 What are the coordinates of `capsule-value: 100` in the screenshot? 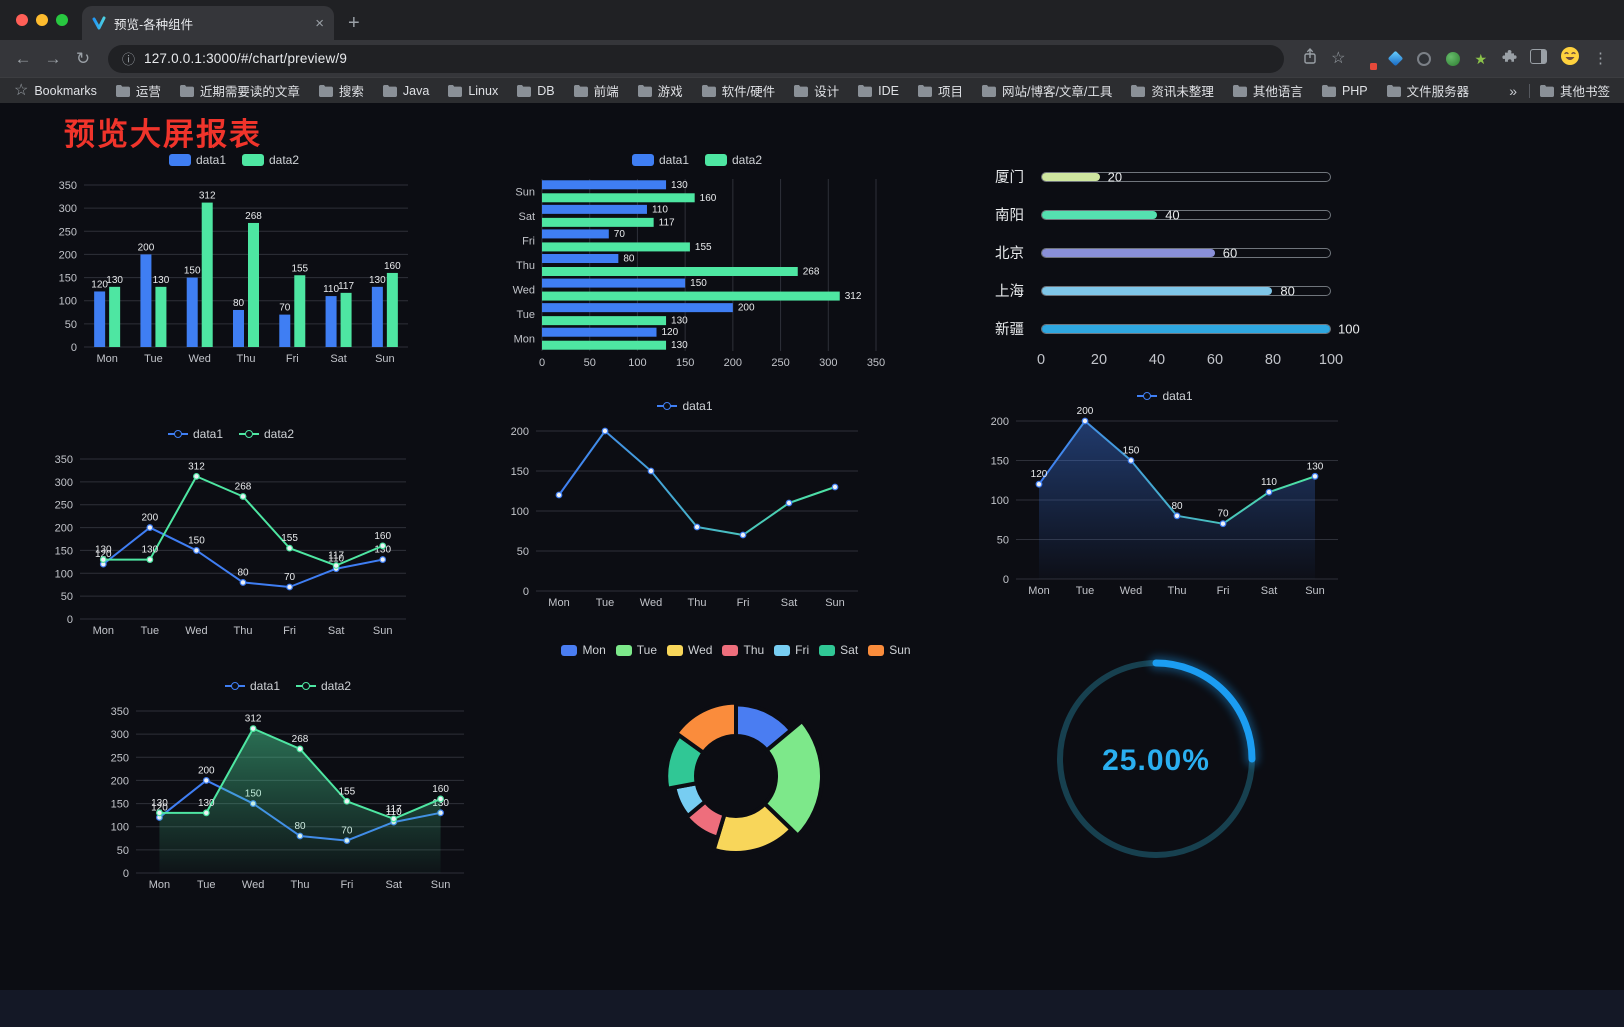 It's located at (1349, 328).